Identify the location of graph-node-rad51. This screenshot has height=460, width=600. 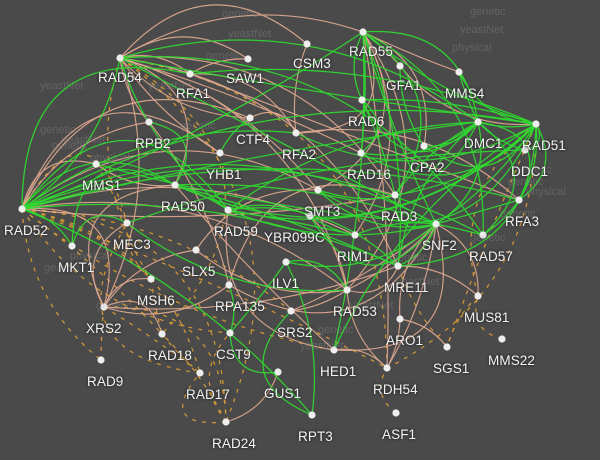
(536, 124).